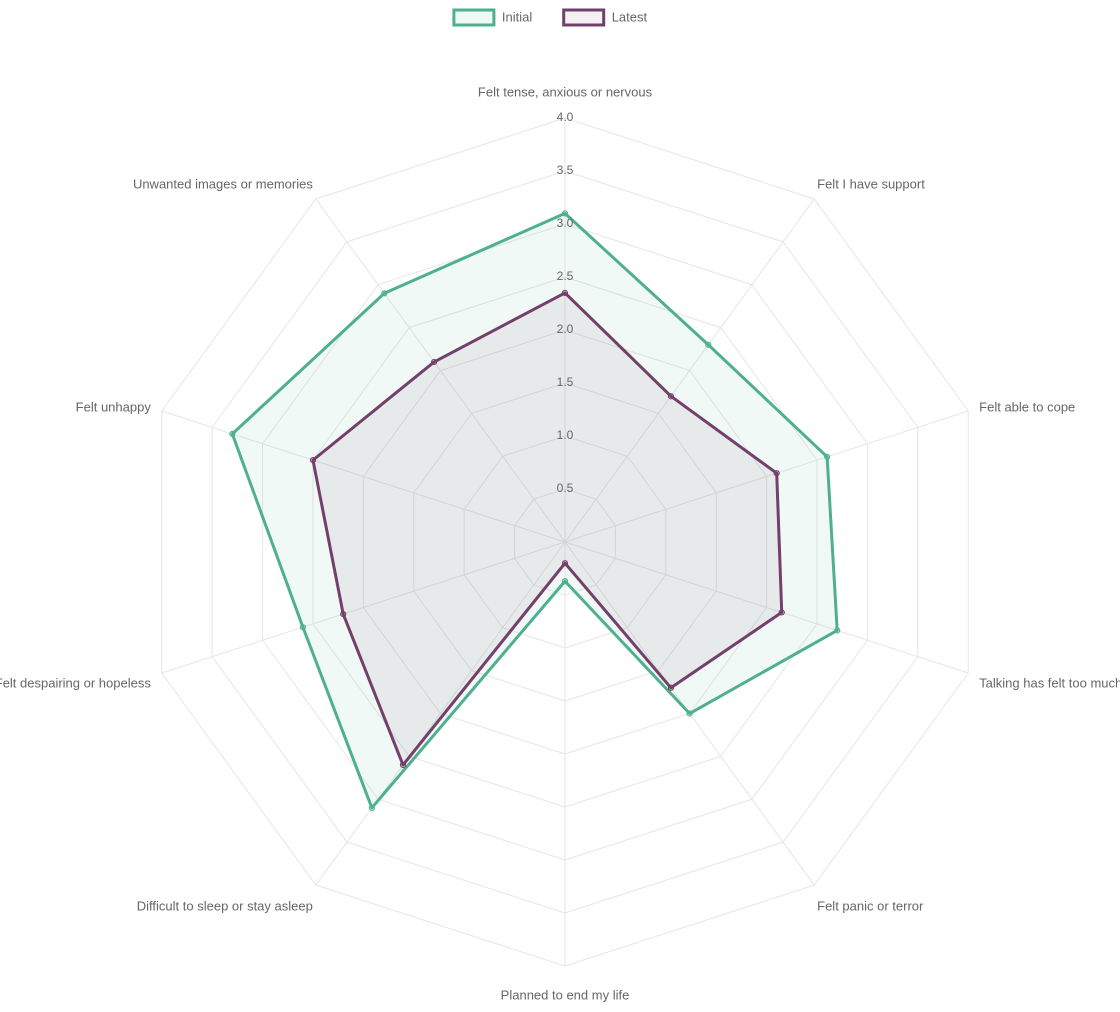  Describe the element at coordinates (565, 488) in the screenshot. I see `tick-label: 0.5` at that location.